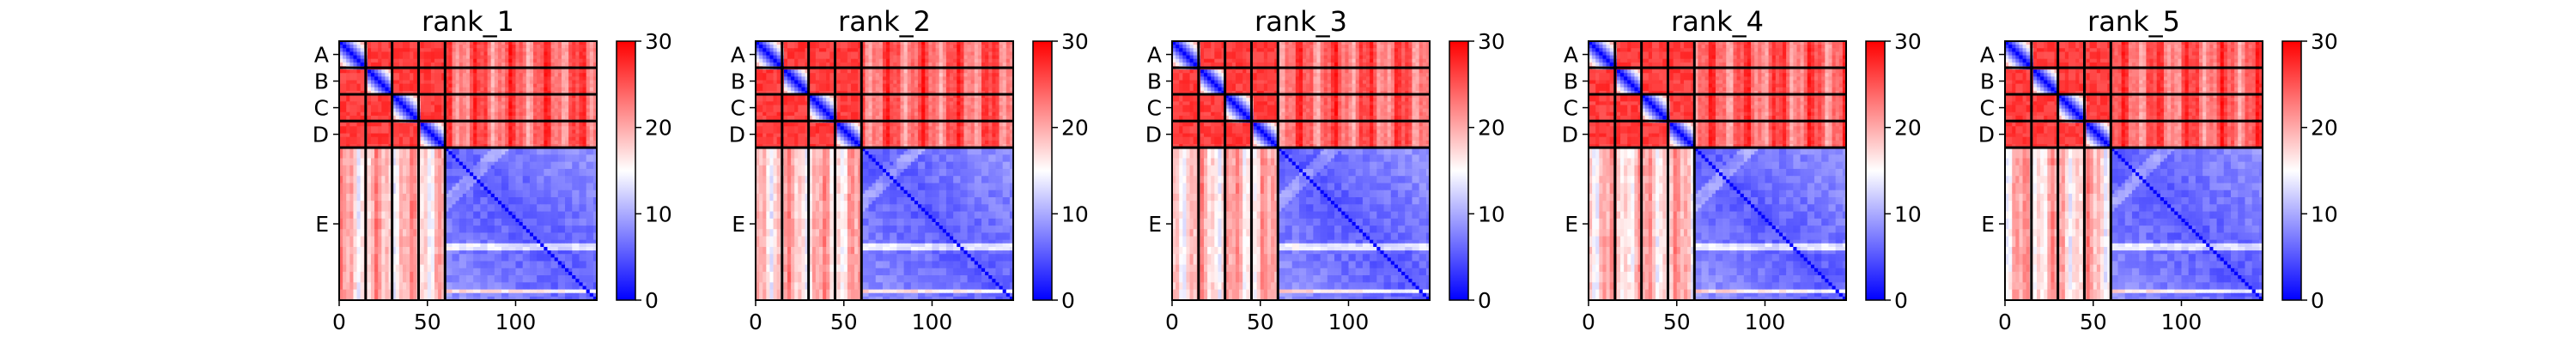 This screenshot has width=2576, height=343. What do you see at coordinates (885, 21) in the screenshot?
I see `panel-title: rank_2` at bounding box center [885, 21].